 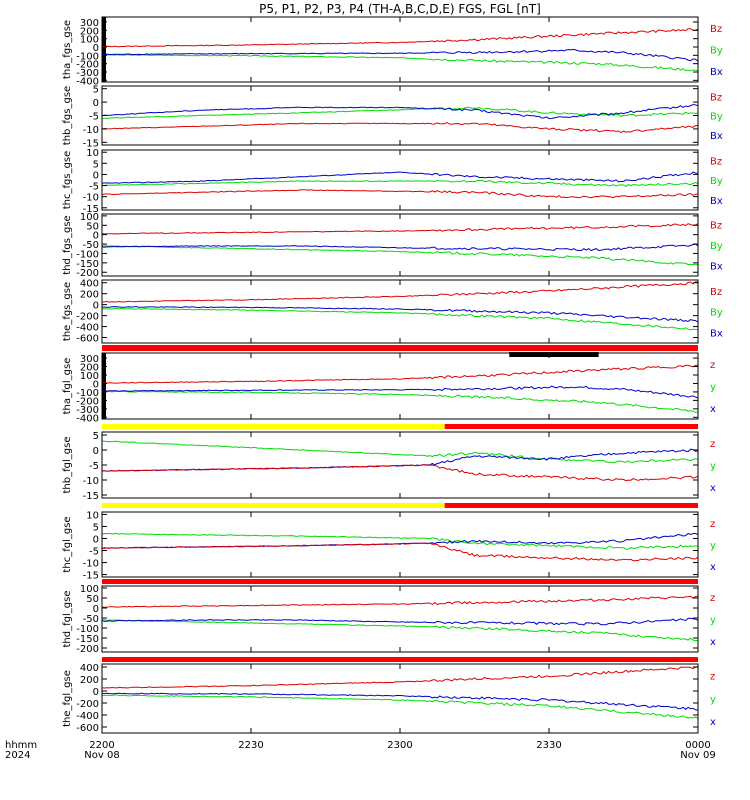 I want to click on y-tick-label: 50, so click(x=92, y=599).